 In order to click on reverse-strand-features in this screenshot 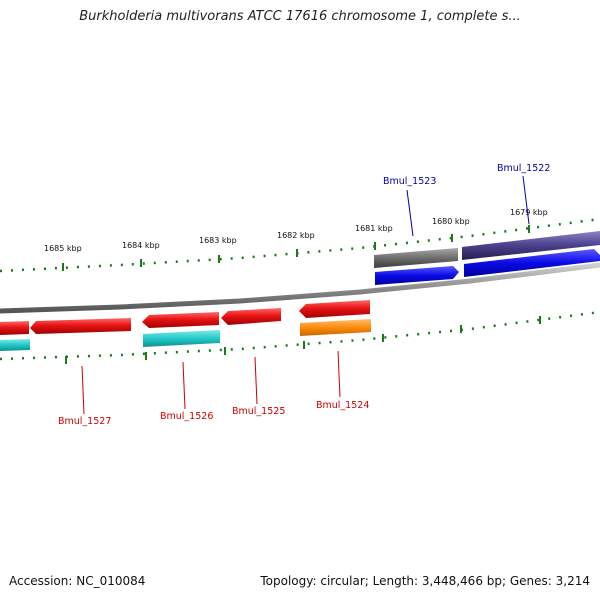, I will do `click(185, 325)`.